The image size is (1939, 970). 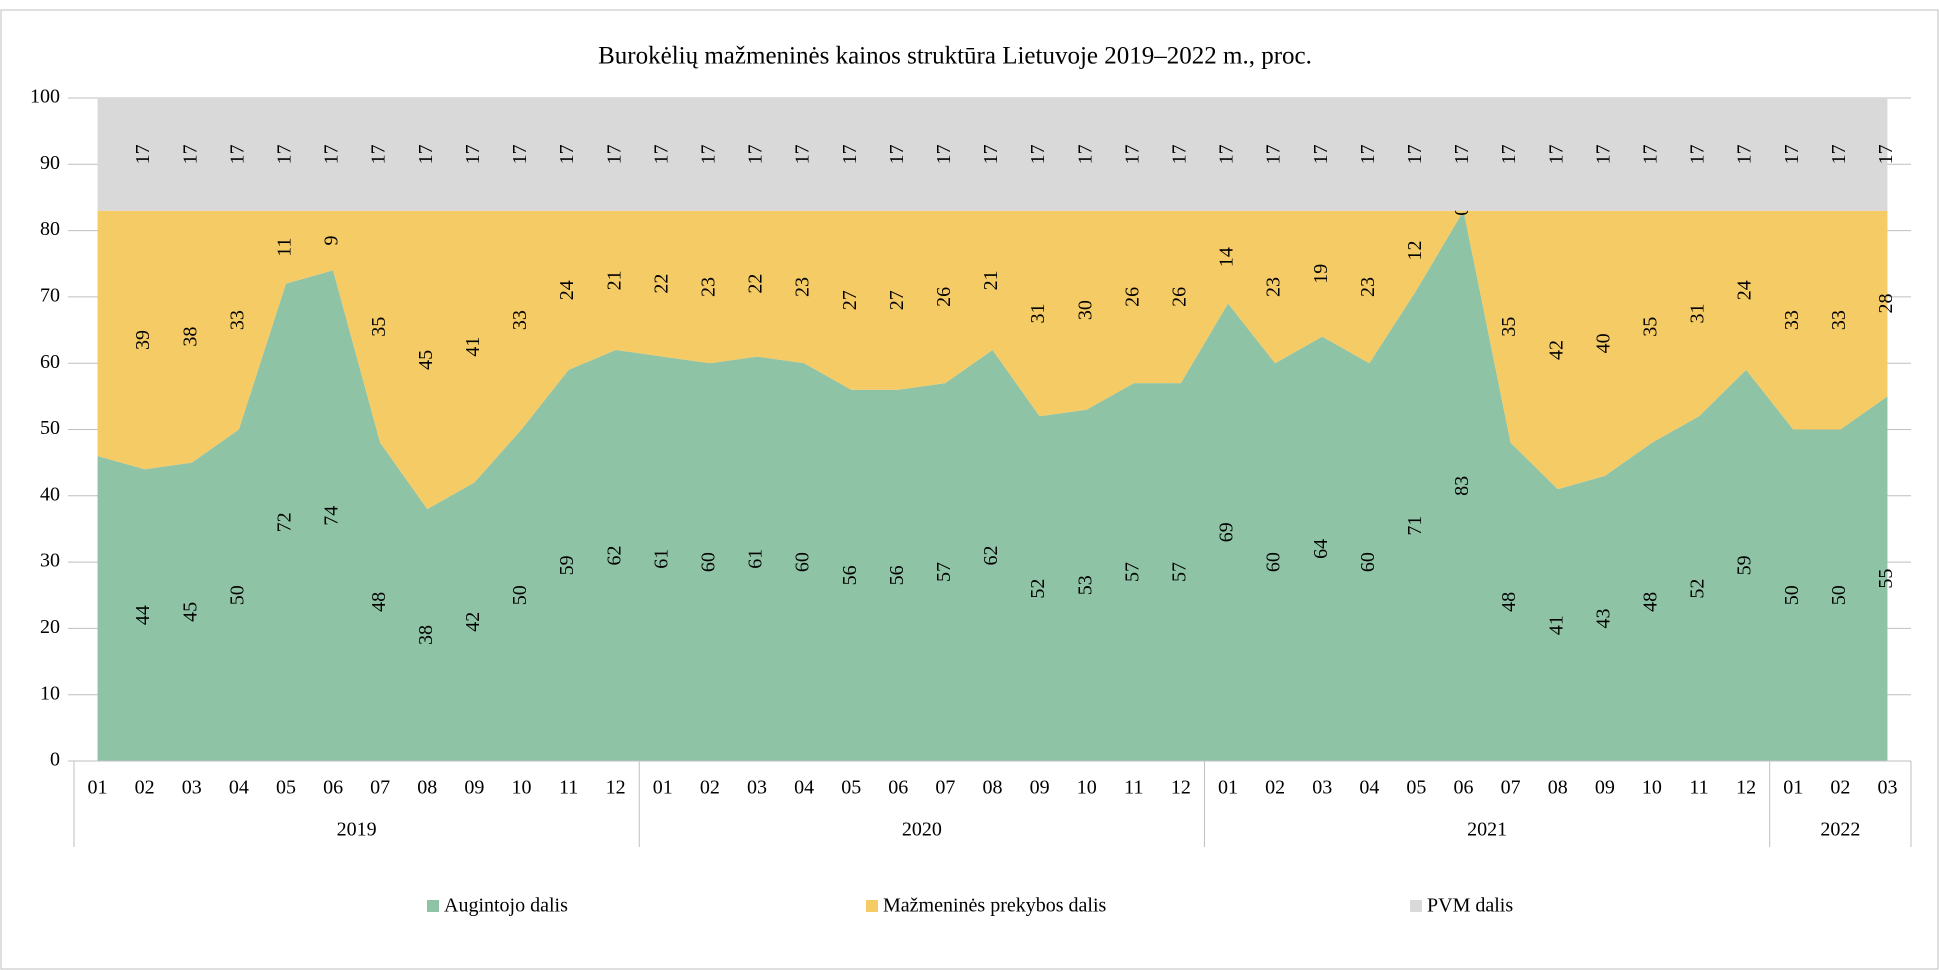 I want to click on data-label: 44, so click(x=143, y=615).